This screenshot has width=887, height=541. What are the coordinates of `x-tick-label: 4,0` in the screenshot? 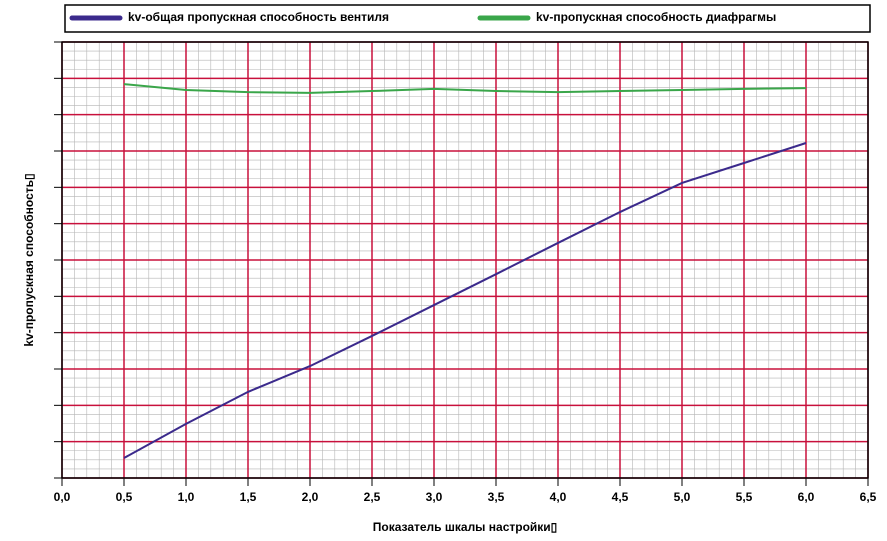 It's located at (558, 497).